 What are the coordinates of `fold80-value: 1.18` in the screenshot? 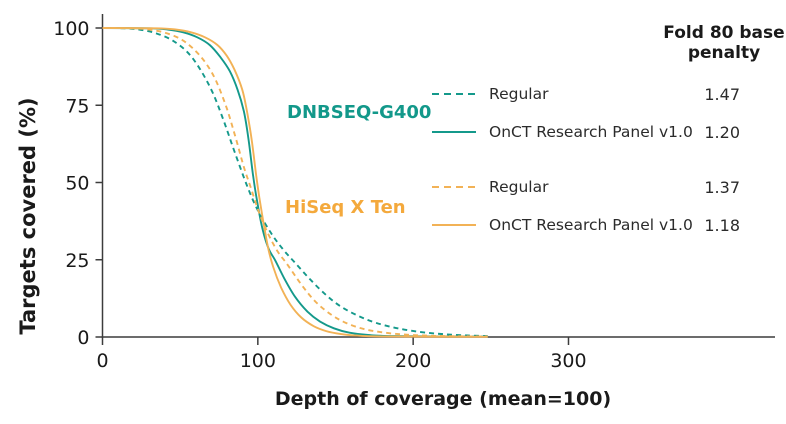 It's located at (722, 225).